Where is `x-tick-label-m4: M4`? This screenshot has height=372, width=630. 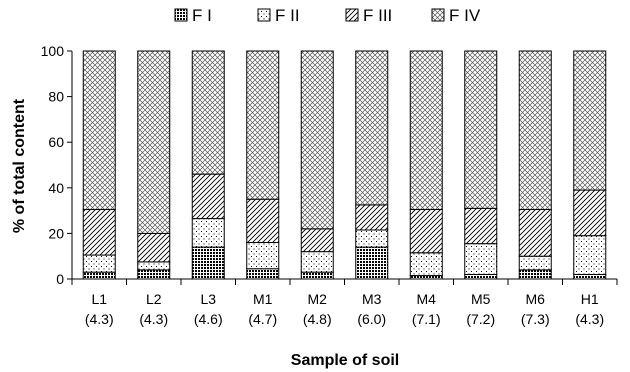
x-tick-label-m4: M4 is located at coordinates (427, 299).